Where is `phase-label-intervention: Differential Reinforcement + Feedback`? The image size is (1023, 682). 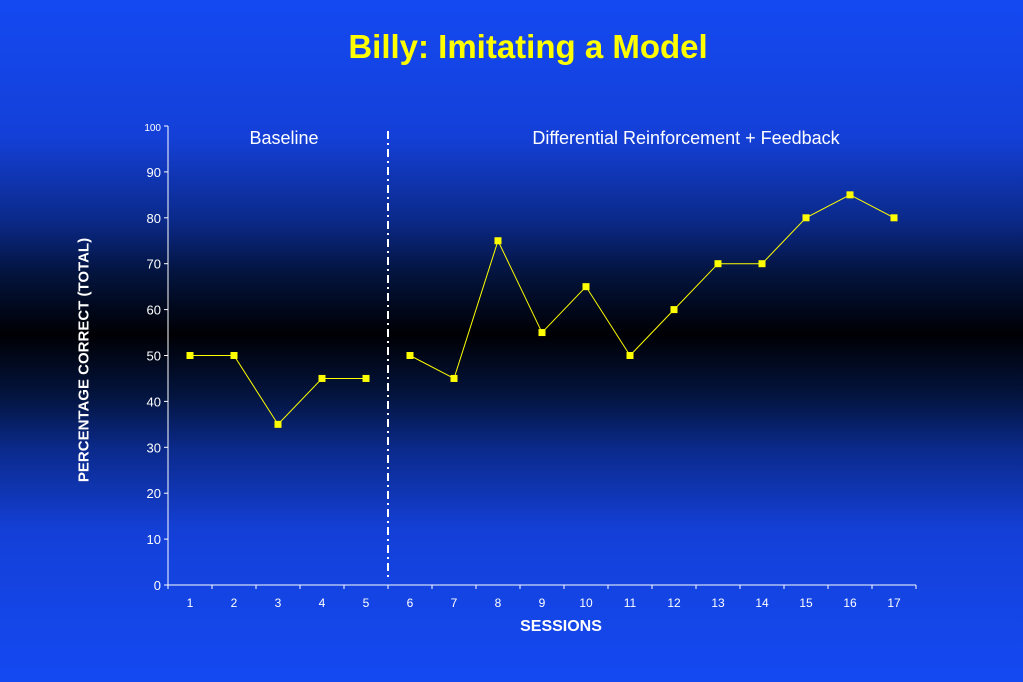
phase-label-intervention: Differential Reinforcement + Feedback is located at coordinates (686, 138).